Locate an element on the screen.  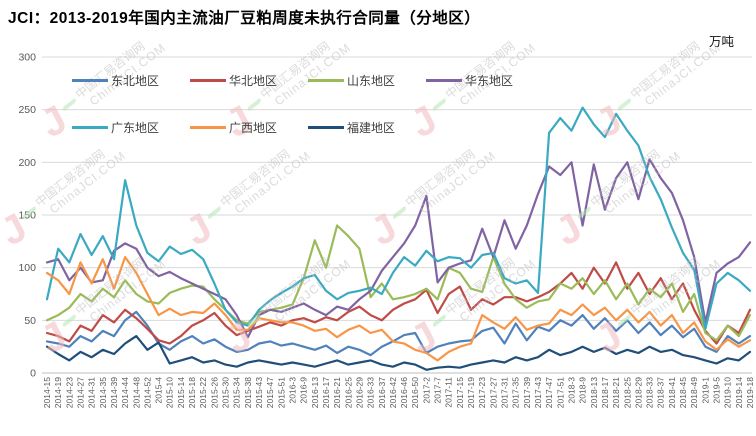
chart-legend: 东北地区 华北地区 山东地区 华东地区广东地区 广西地区 福建地区 is located at coordinates (308, 119).